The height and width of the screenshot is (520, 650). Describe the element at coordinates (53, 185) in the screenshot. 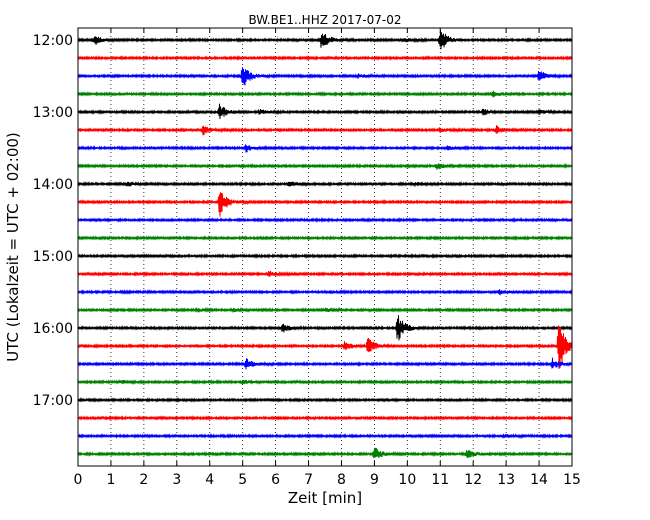

I see `y-tick-label: 14:00` at that location.